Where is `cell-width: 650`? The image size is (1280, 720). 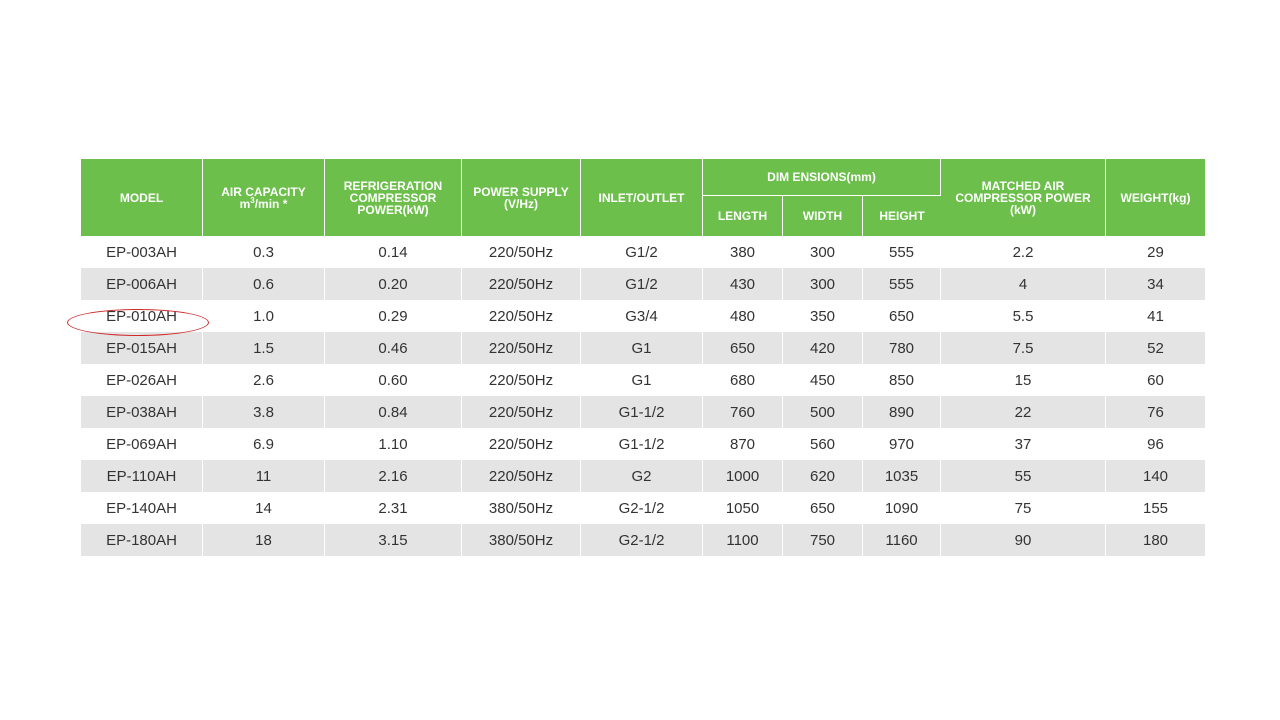 cell-width: 650 is located at coordinates (823, 508).